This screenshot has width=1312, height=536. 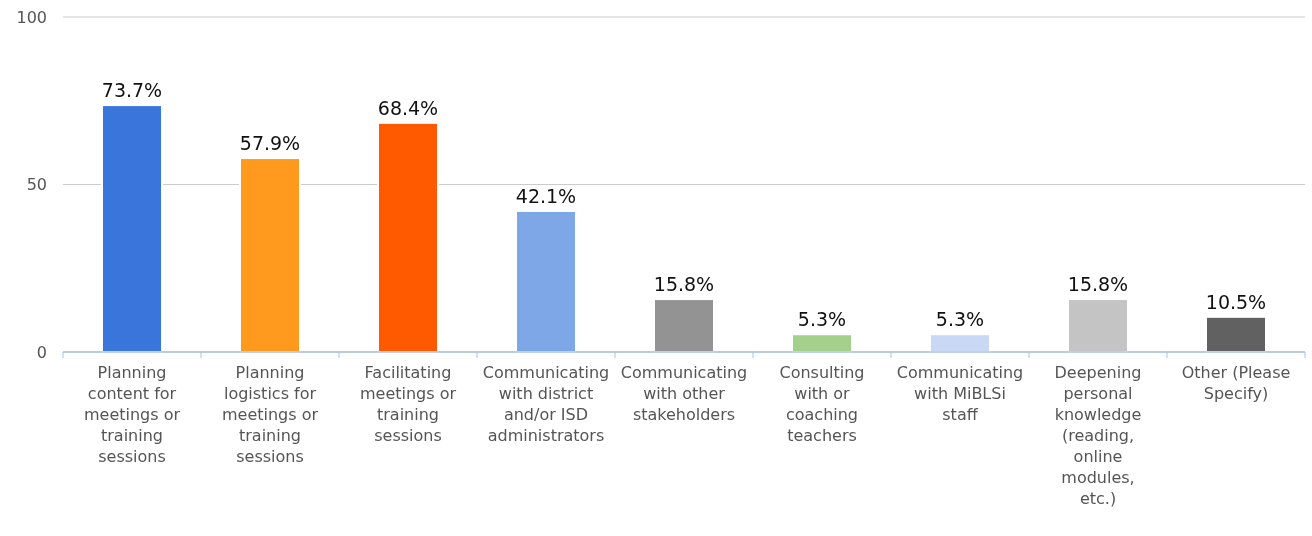 What do you see at coordinates (546, 404) in the screenshot?
I see `x-tick-label: Communicating with district and/or ISD administrators` at bounding box center [546, 404].